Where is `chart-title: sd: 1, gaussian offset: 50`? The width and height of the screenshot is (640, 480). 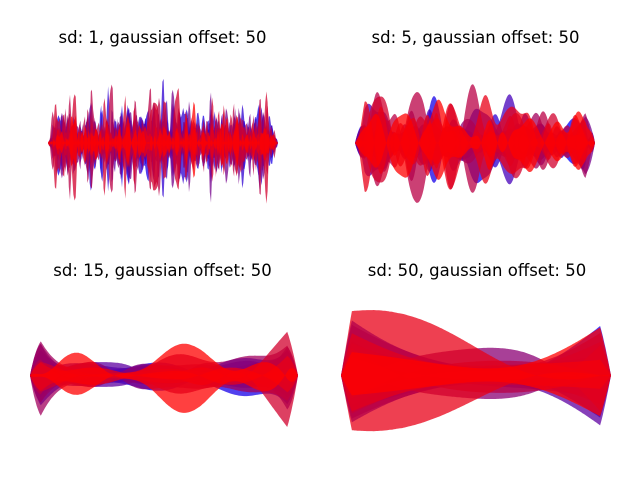 chart-title: sd: 1, gaussian offset: 50 is located at coordinates (162, 37).